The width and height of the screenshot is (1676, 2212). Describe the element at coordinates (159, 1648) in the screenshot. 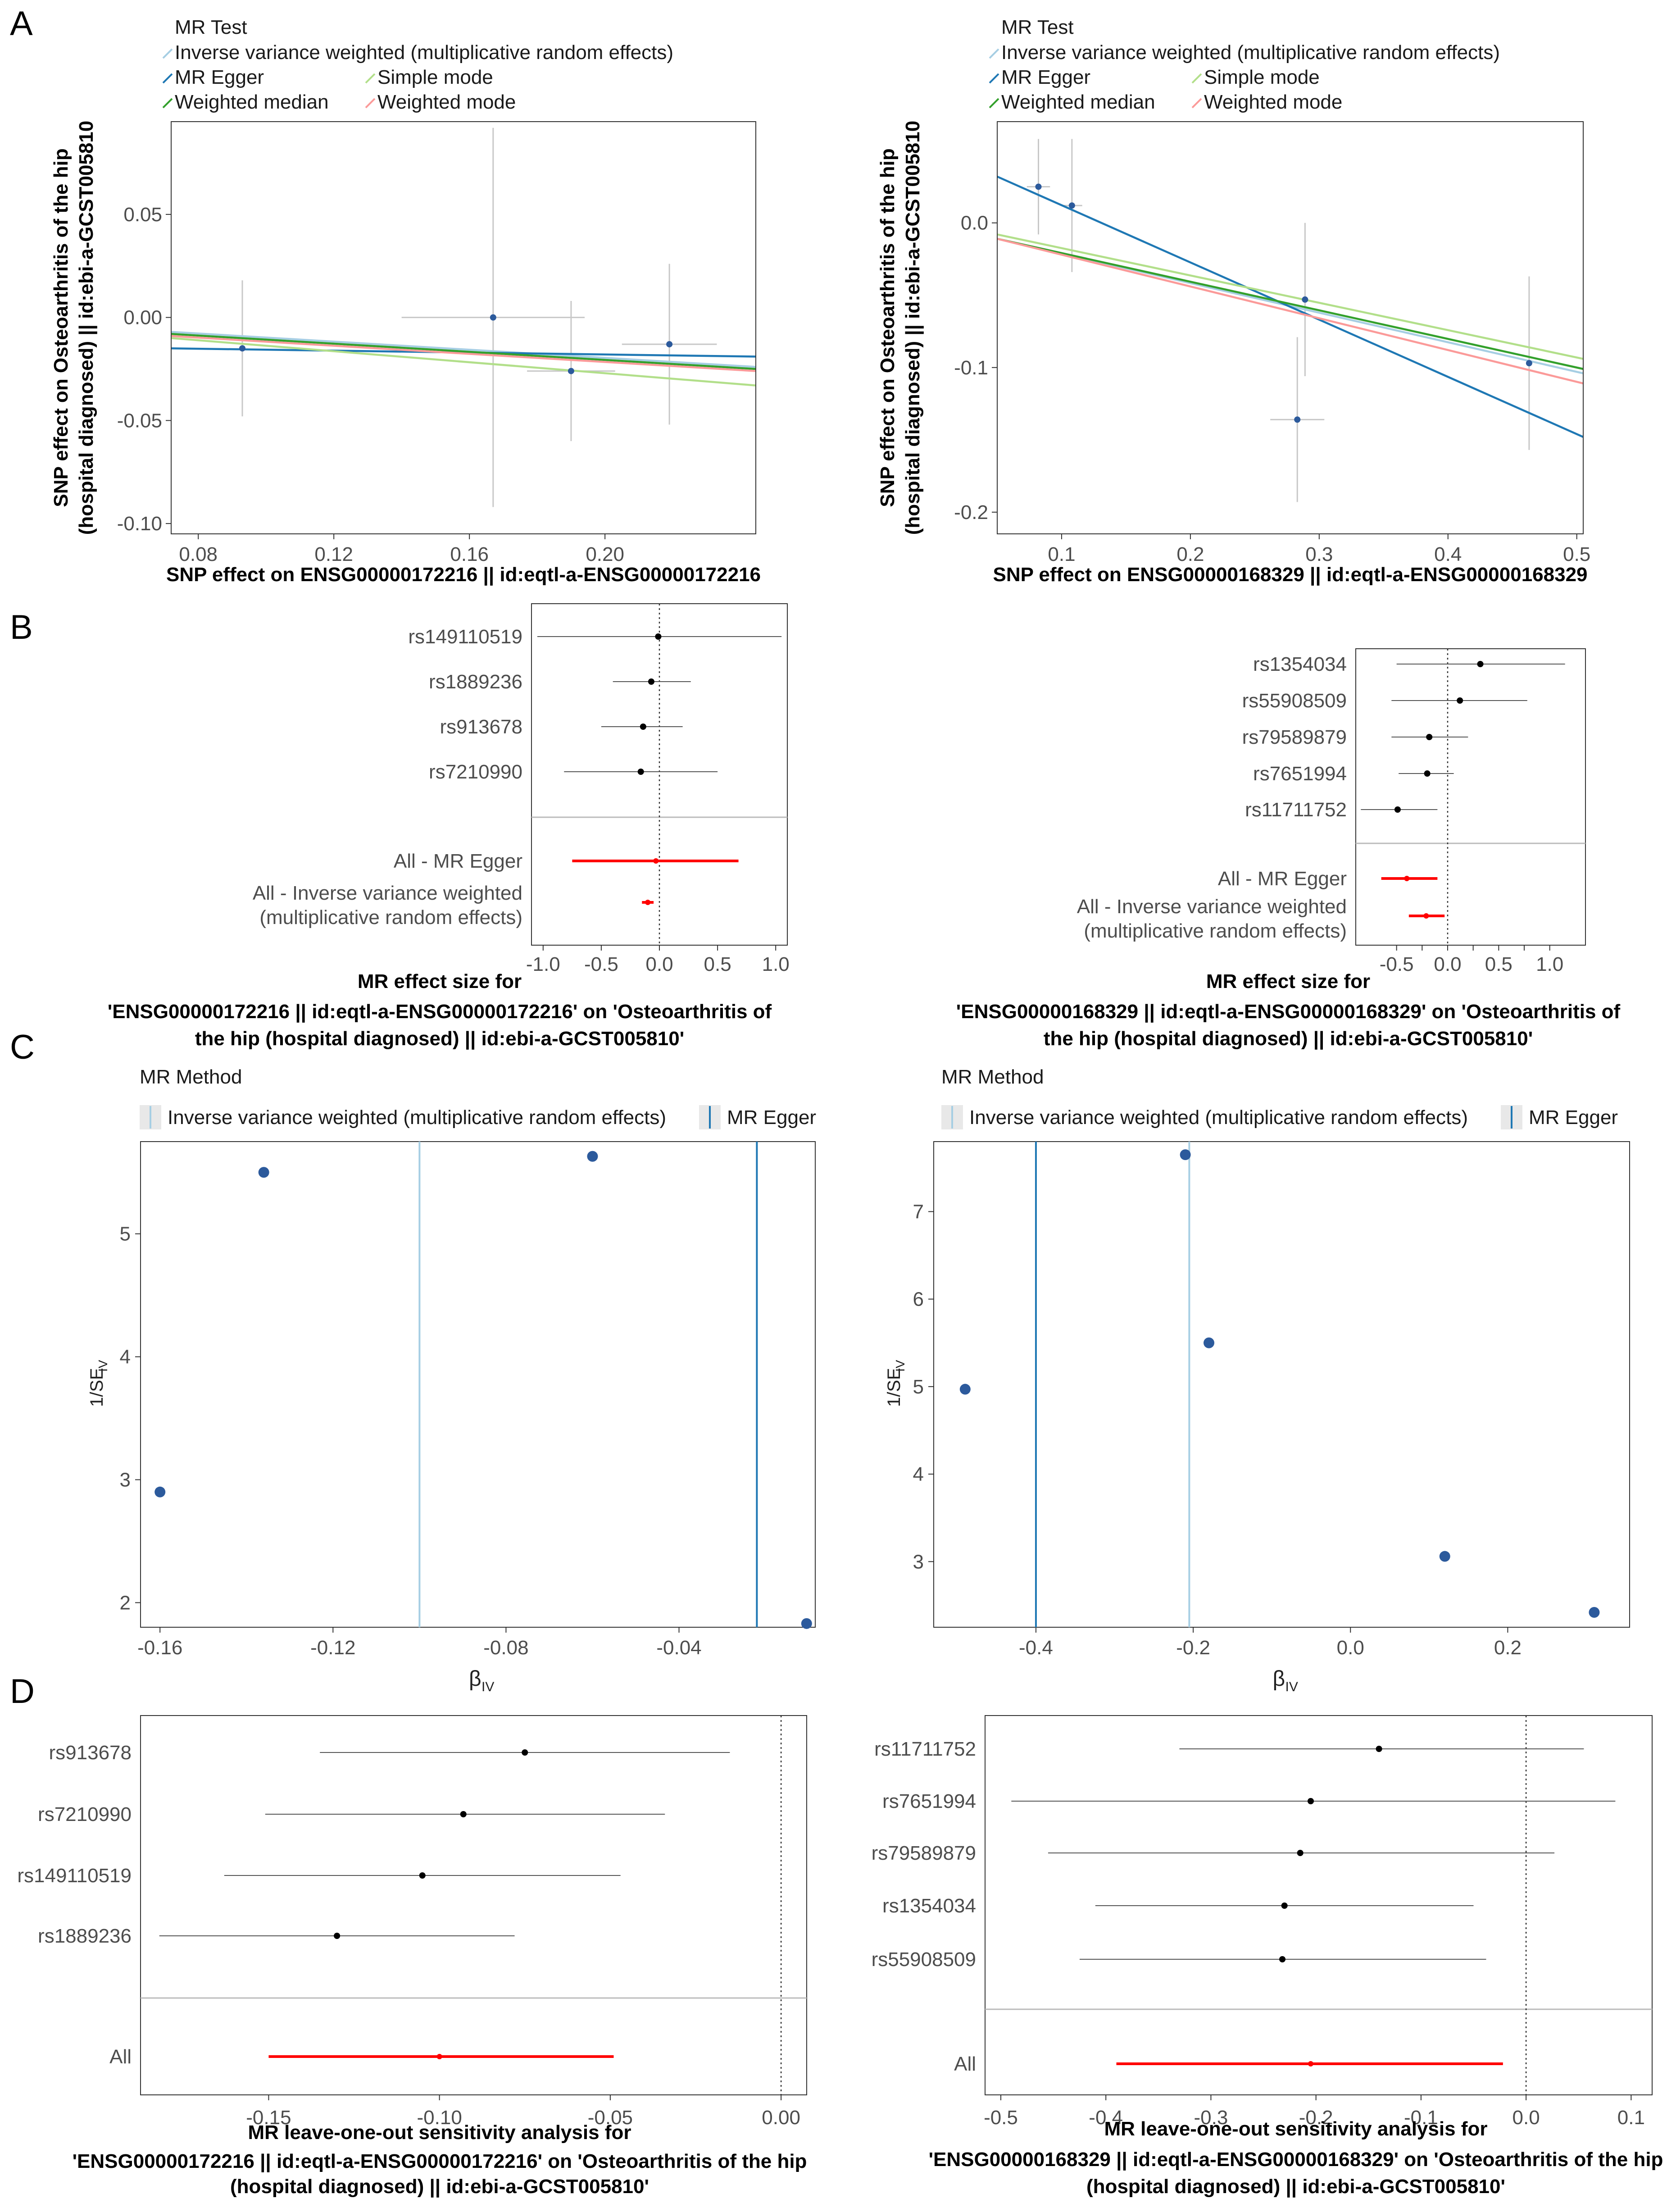

I see `c1-x-tick-label-0: -0.16` at that location.